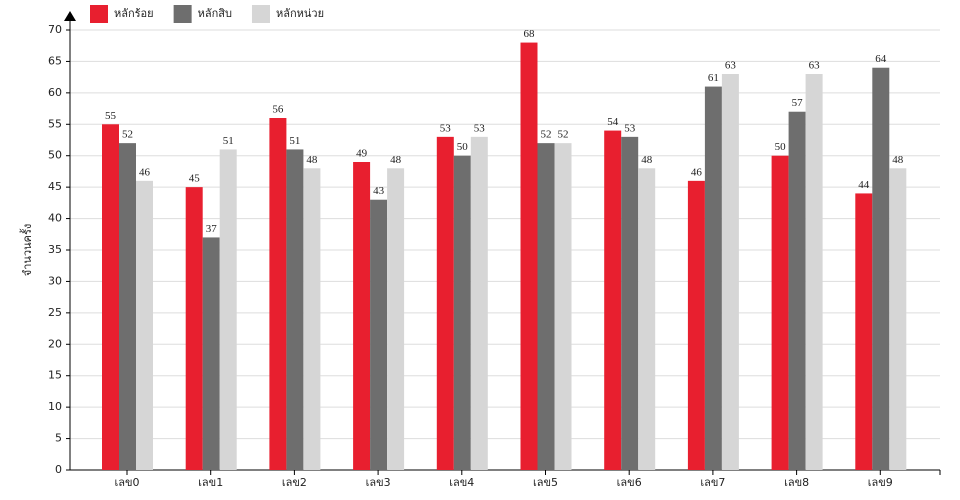 This screenshot has height=500, width=960. Describe the element at coordinates (713, 78) in the screenshot. I see `data-label: 61` at that location.